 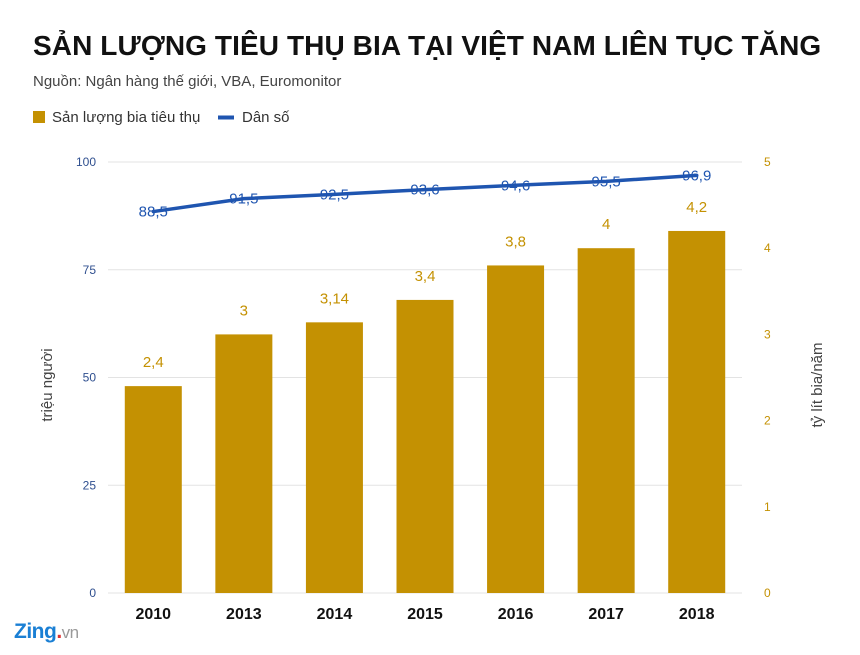 I want to click on left-tick-label: 75, so click(x=90, y=270).